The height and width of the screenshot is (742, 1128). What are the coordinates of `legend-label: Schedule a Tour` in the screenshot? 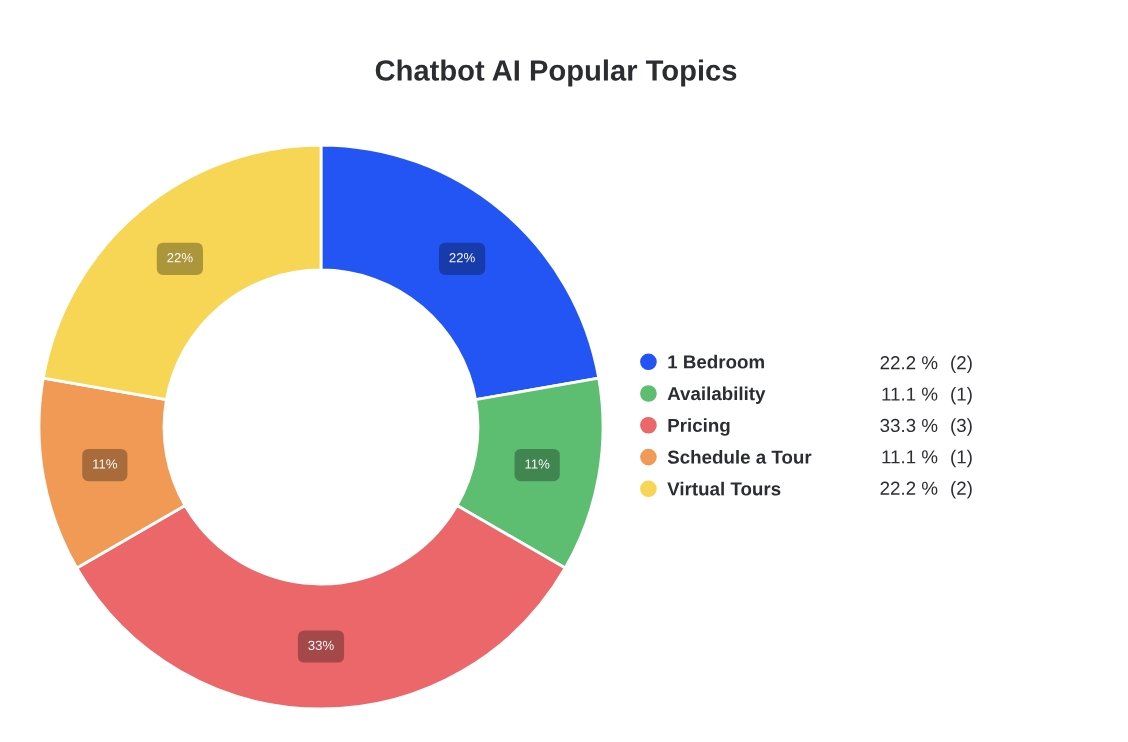 It's located at (739, 457).